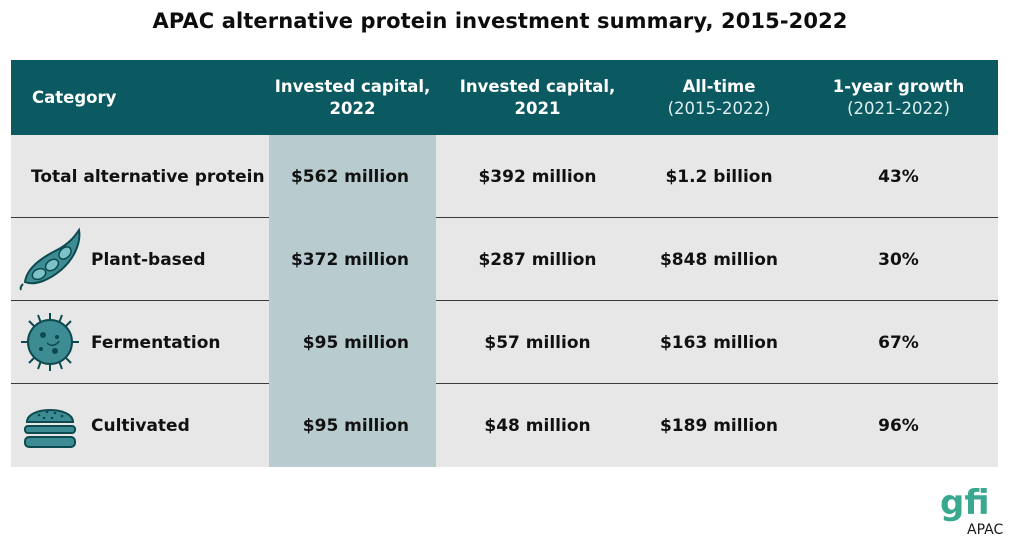 The image size is (1024, 543). I want to click on row-label: Total alternative protein, so click(148, 176).